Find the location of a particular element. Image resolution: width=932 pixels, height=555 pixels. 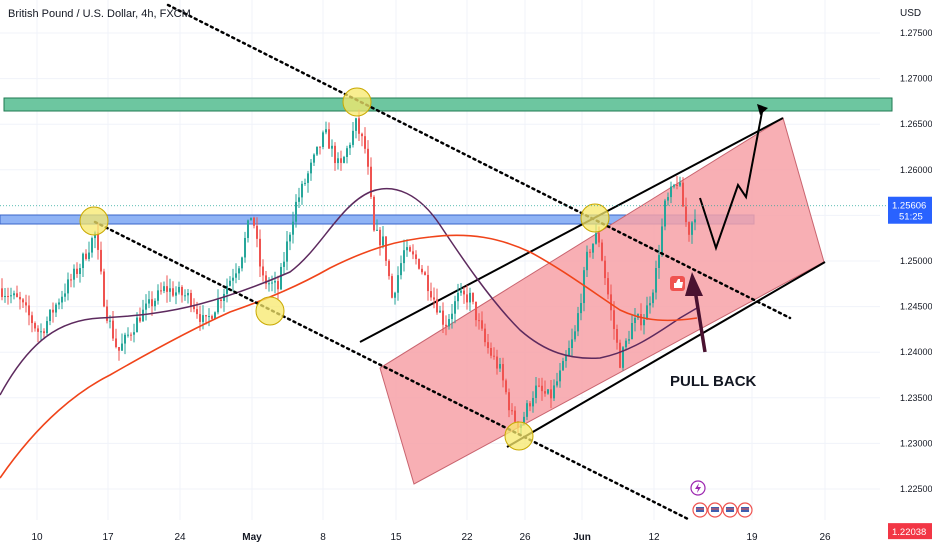

y-tick-label: 1.24500 is located at coordinates (916, 307).